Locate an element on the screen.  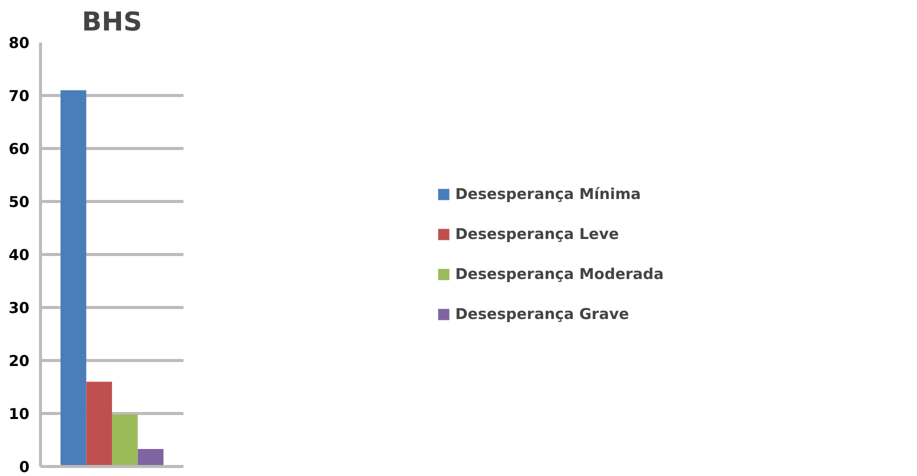
y-tick-label: 70 is located at coordinates (19, 96).